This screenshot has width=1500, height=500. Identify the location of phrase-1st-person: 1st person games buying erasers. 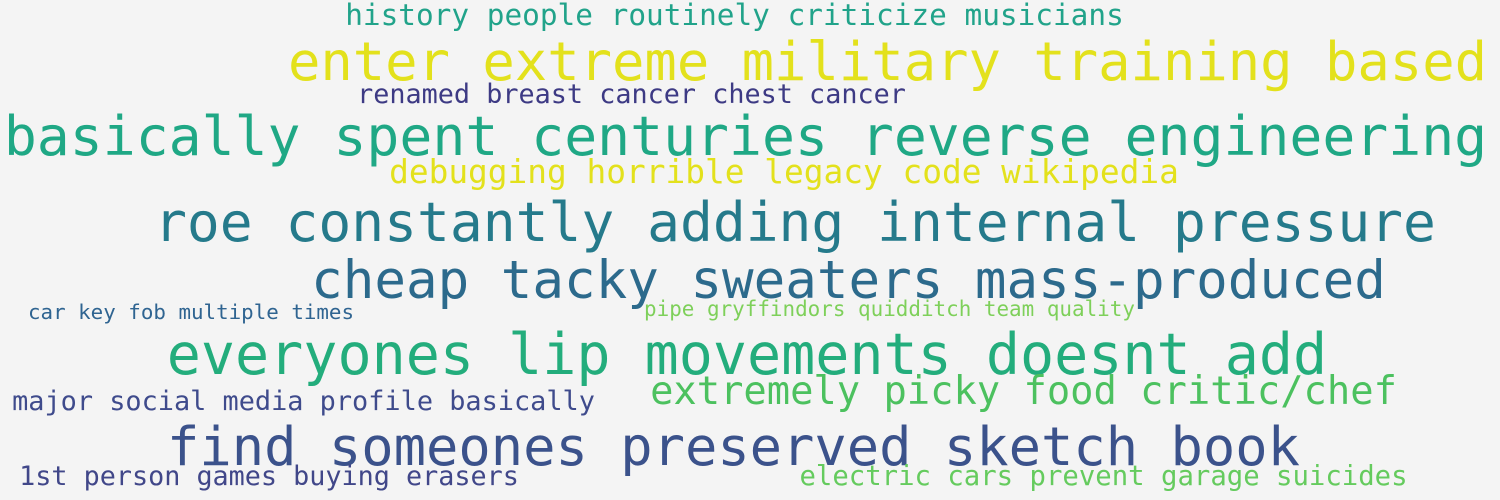
(269, 476).